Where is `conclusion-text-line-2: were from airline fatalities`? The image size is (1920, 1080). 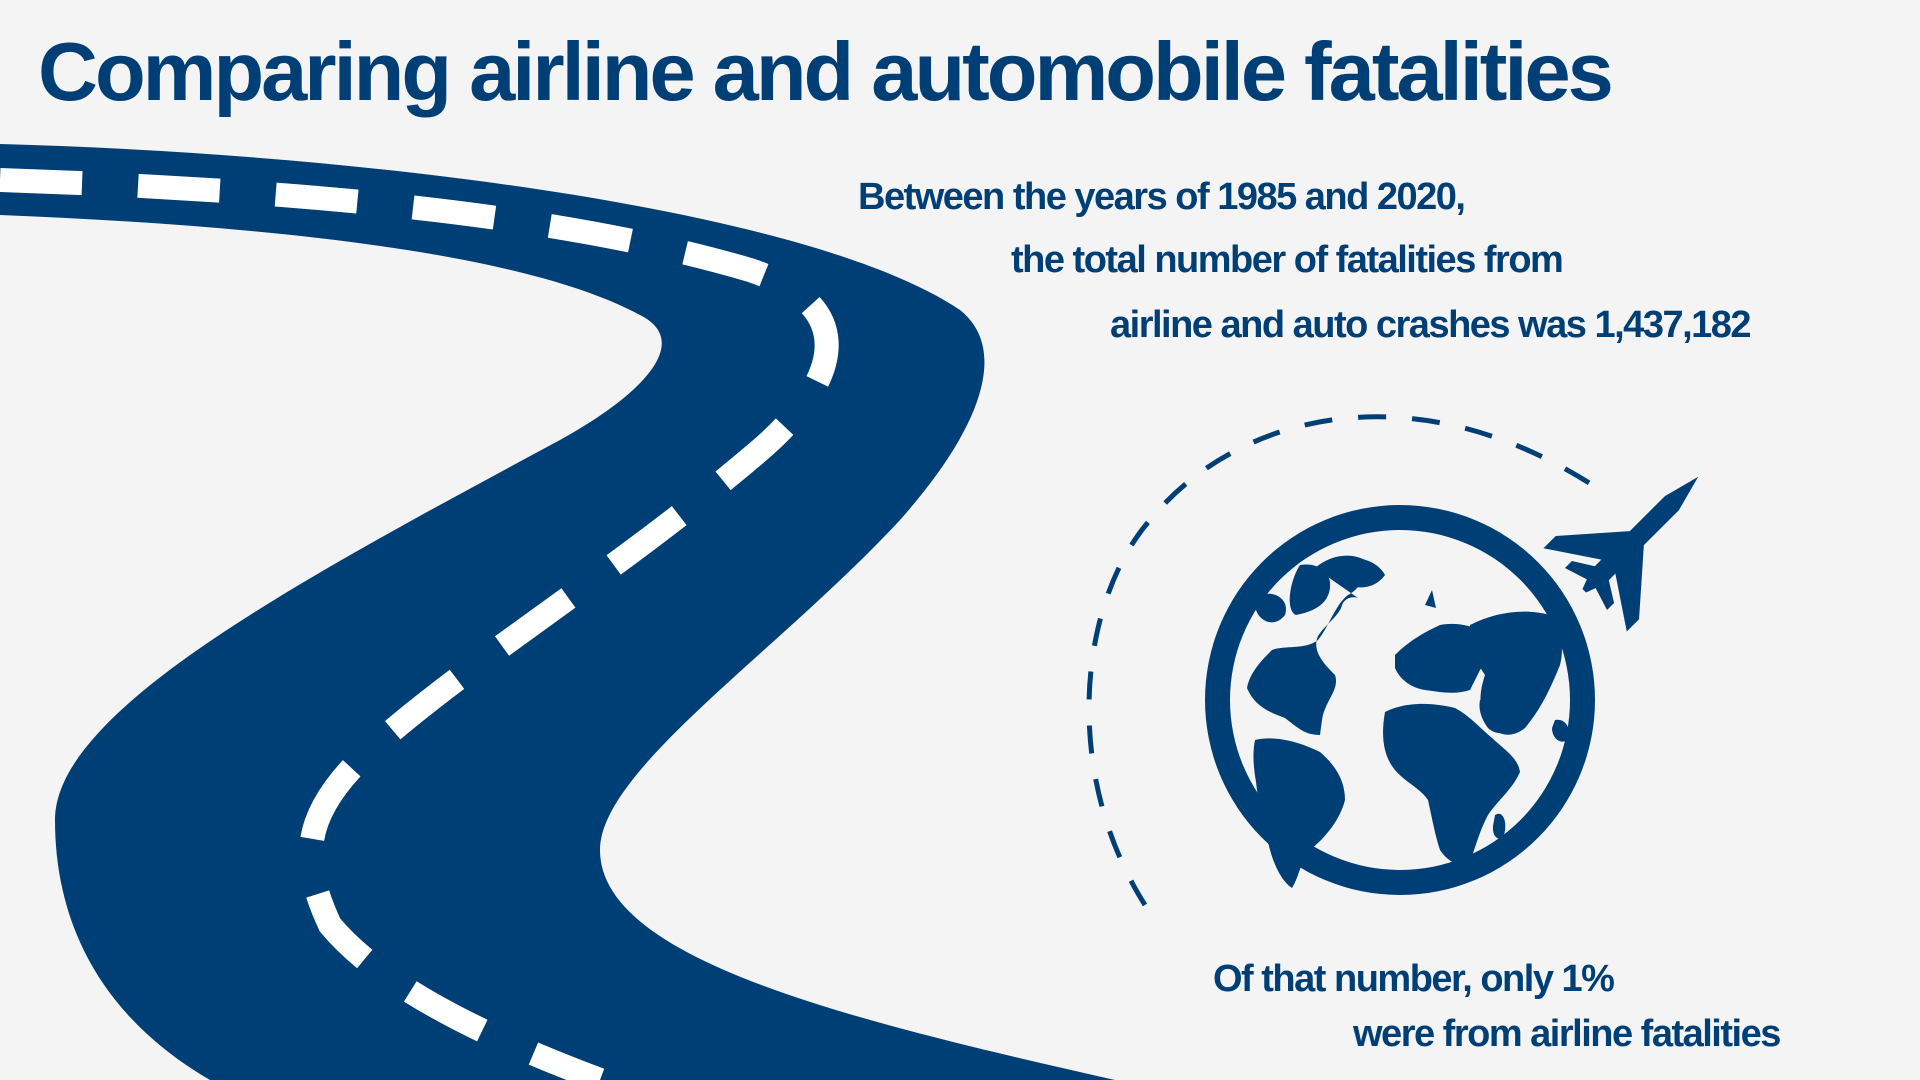 conclusion-text-line-2: were from airline fatalities is located at coordinates (1567, 1034).